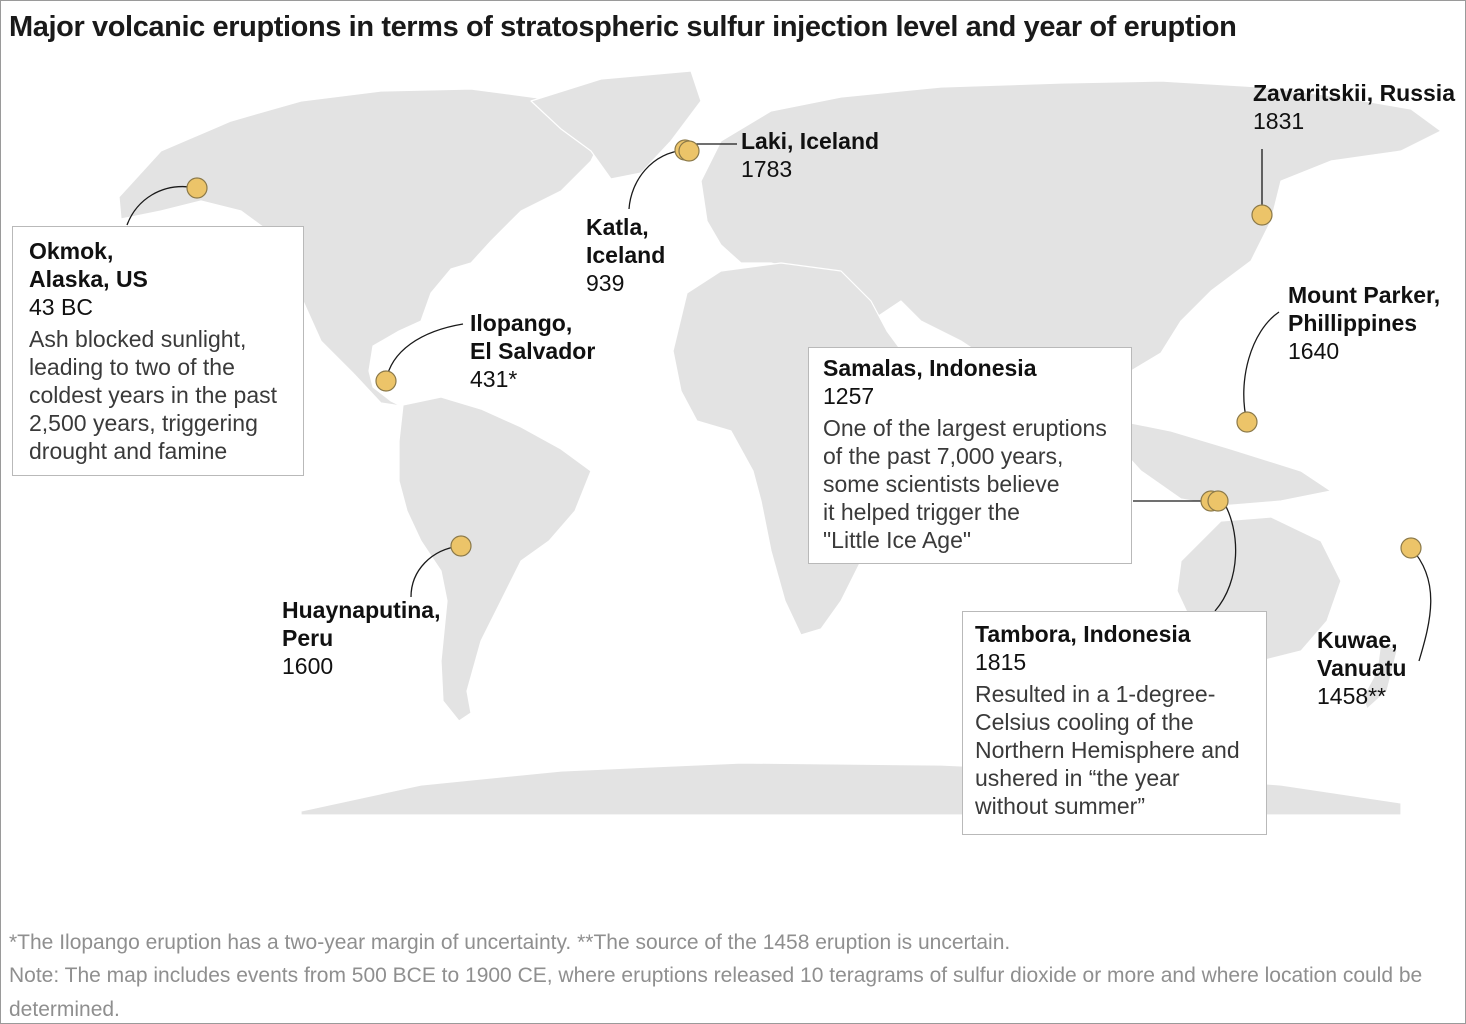  What do you see at coordinates (1352, 696) in the screenshot?
I see `kuwae-year: 1458**` at bounding box center [1352, 696].